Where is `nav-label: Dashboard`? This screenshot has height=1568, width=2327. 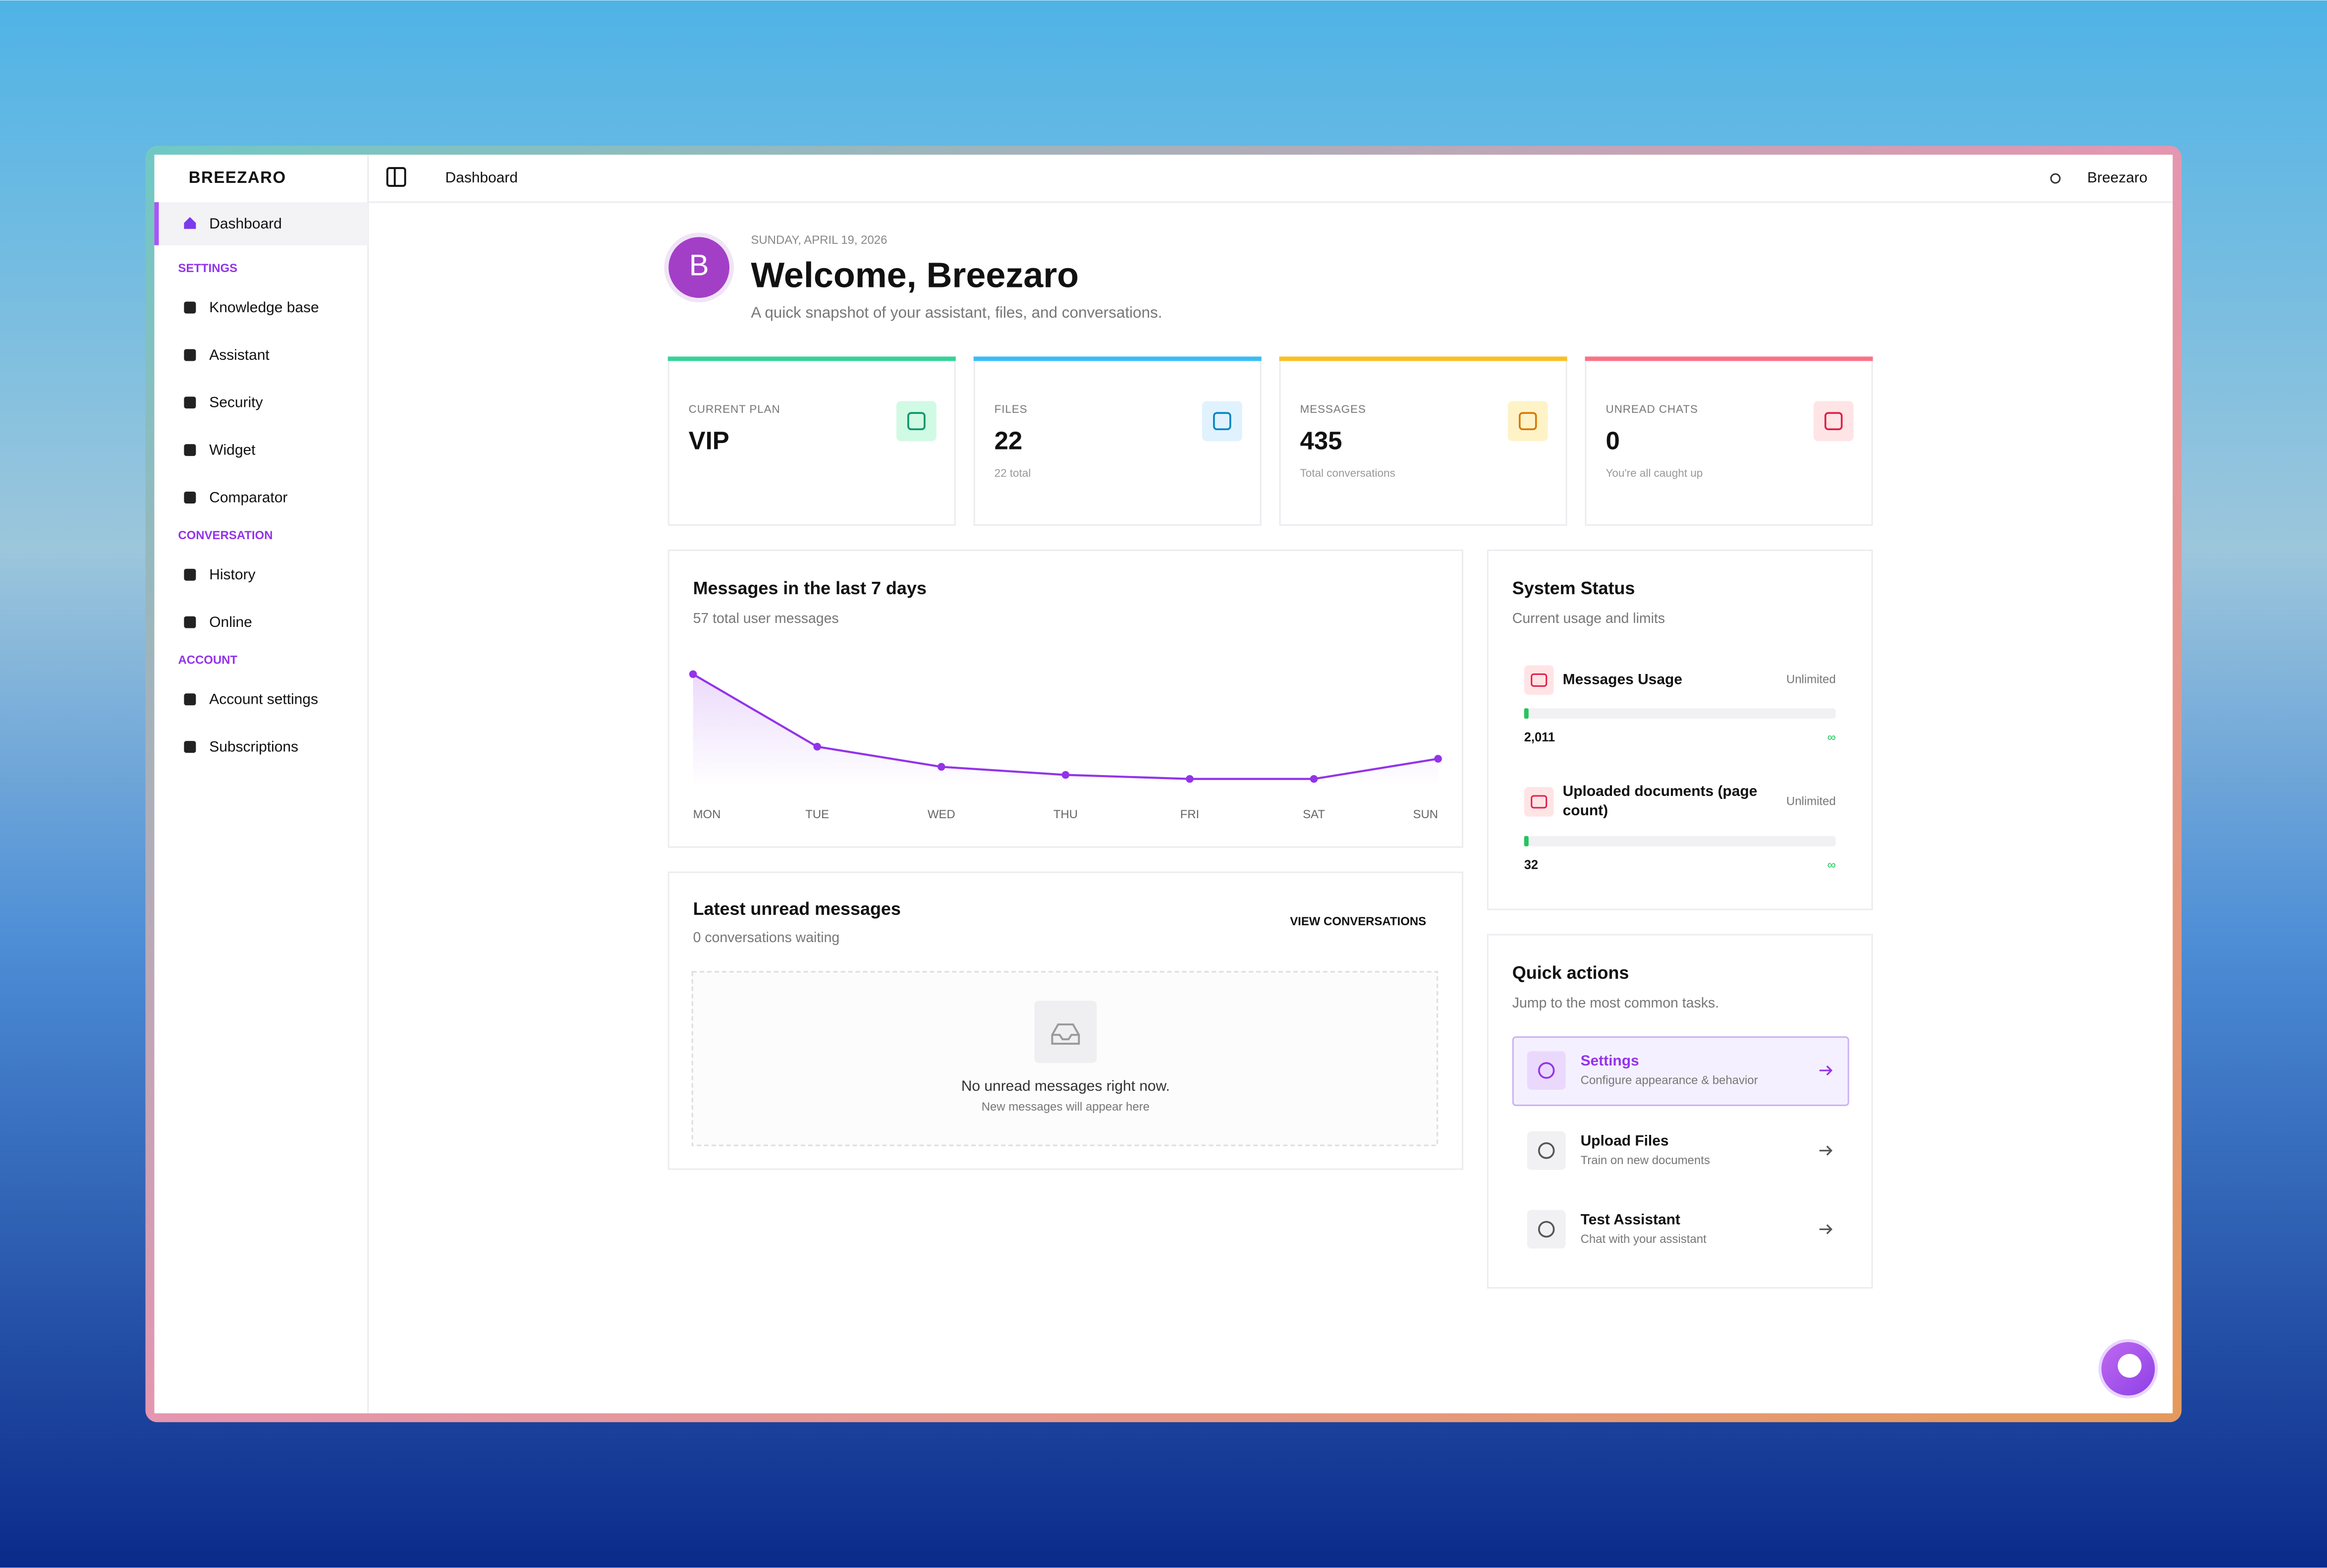 nav-label: Dashboard is located at coordinates (245, 224).